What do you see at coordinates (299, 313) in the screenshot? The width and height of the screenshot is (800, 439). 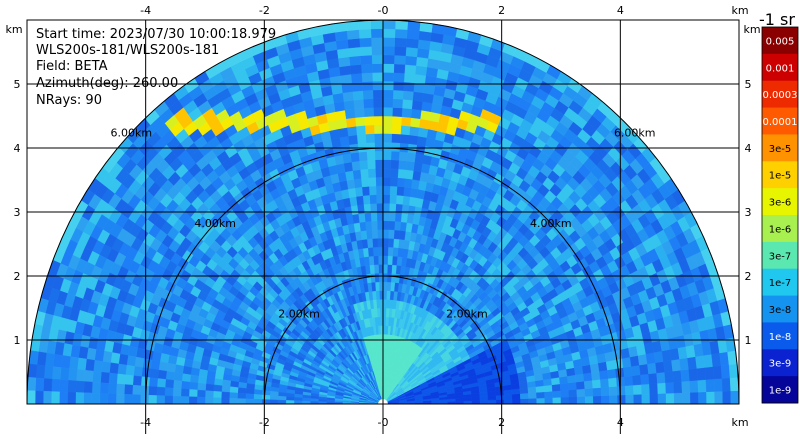 I see `ring-label-left: 2.00km` at bounding box center [299, 313].